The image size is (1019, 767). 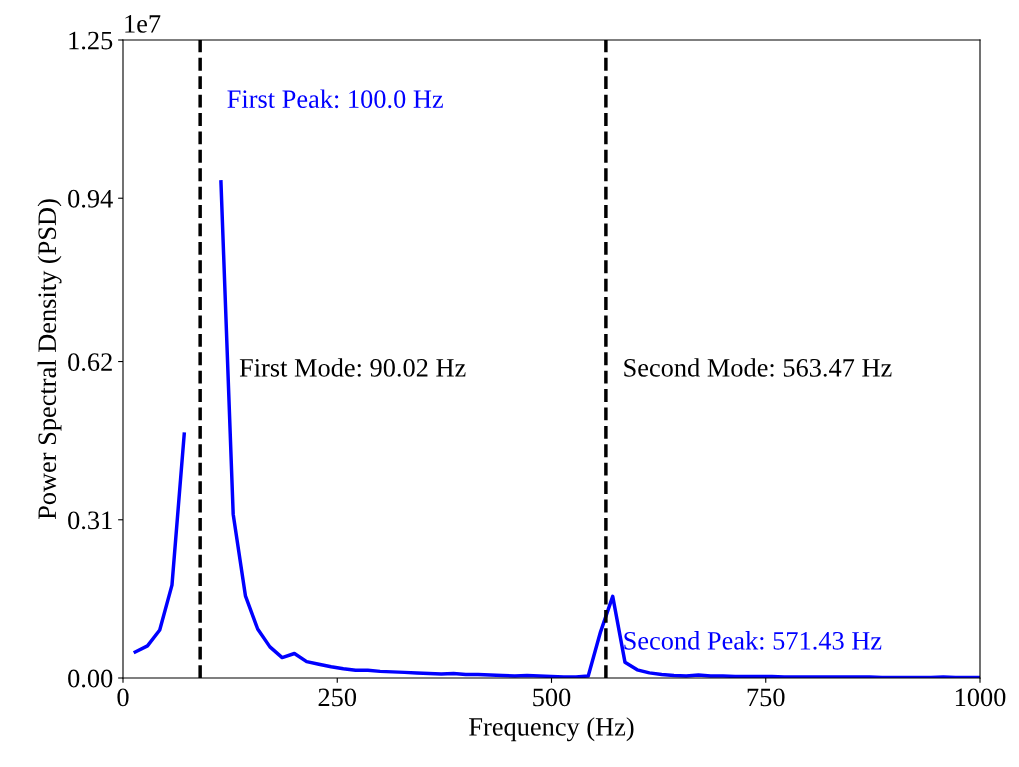 What do you see at coordinates (552, 697) in the screenshot?
I see `x-tick-label: 500` at bounding box center [552, 697].